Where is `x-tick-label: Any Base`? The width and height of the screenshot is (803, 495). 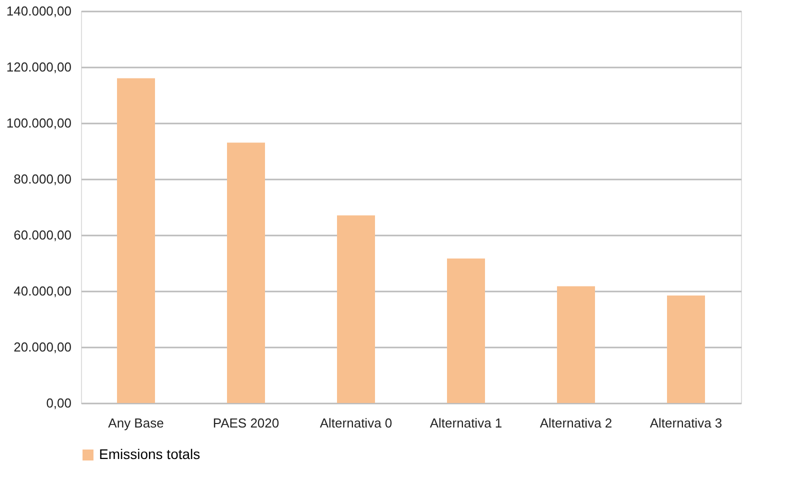 x-tick-label: Any Base is located at coordinates (136, 423).